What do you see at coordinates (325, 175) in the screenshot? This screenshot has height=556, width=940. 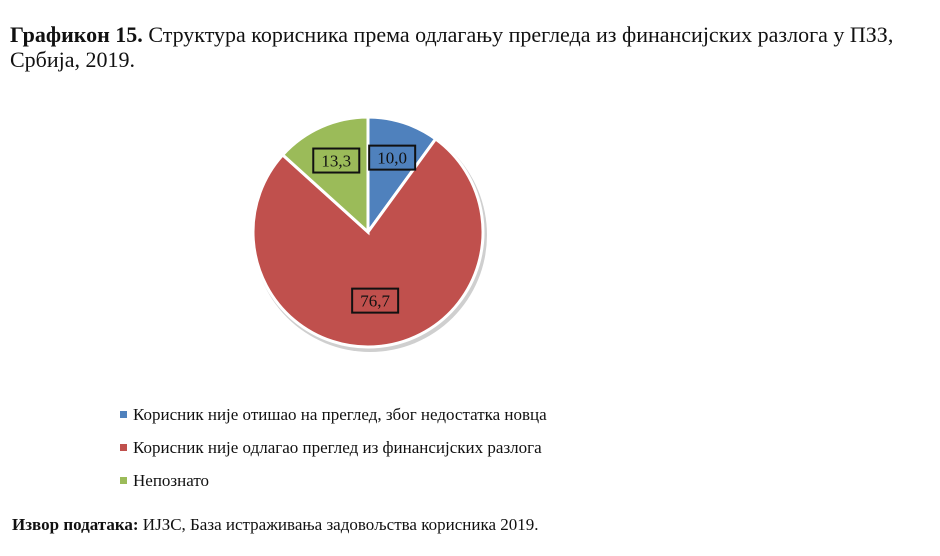 I see `pie-slice-unknown` at bounding box center [325, 175].